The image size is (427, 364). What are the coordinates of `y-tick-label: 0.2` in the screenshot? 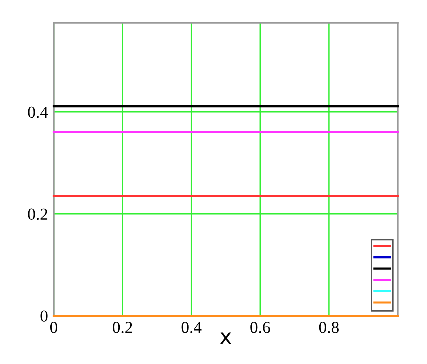 It's located at (38, 214).